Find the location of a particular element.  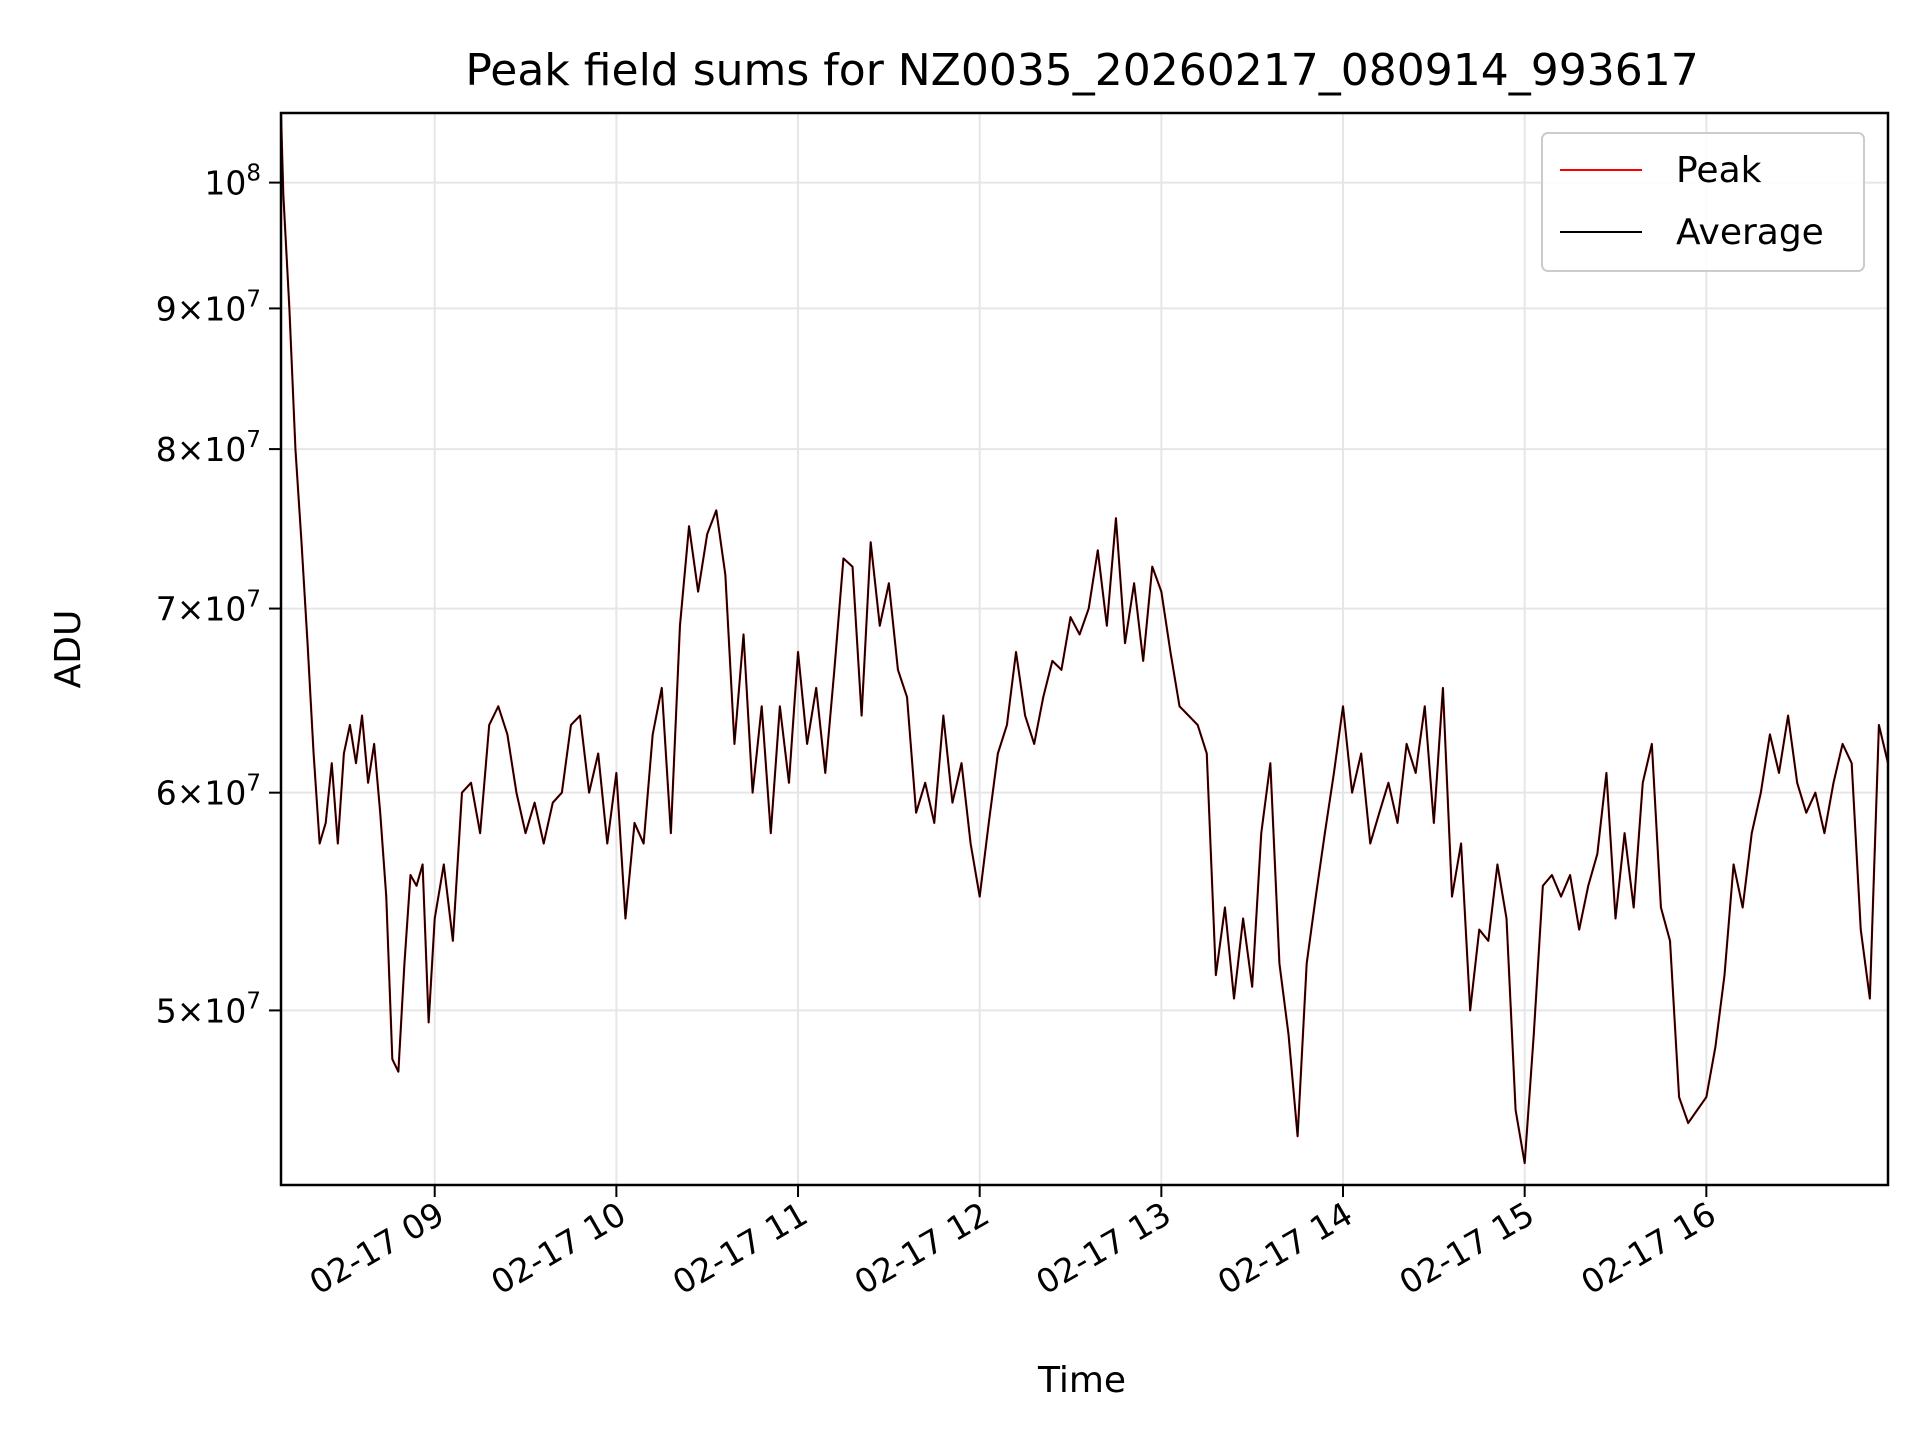

legend-label-average: Average is located at coordinates (1750, 232).